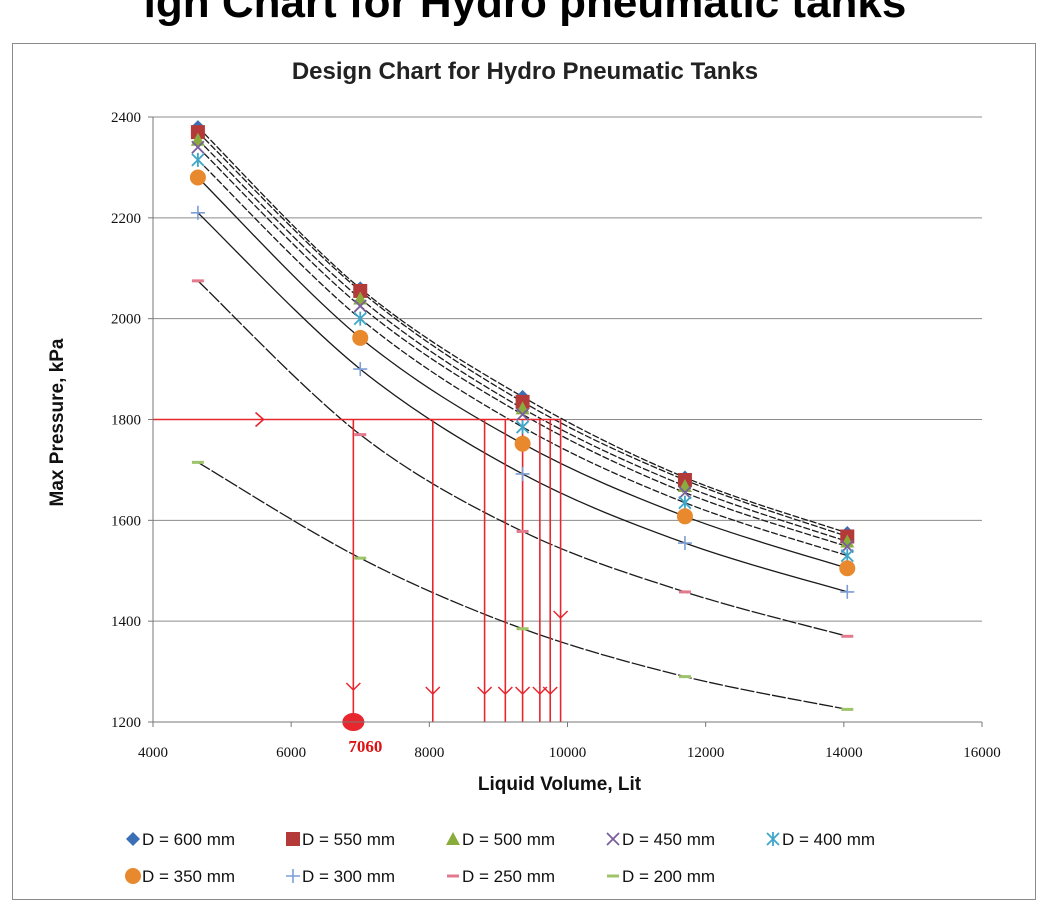 The width and height of the screenshot is (1050, 907). I want to click on y-tick-label-1800: 1800, so click(126, 421).